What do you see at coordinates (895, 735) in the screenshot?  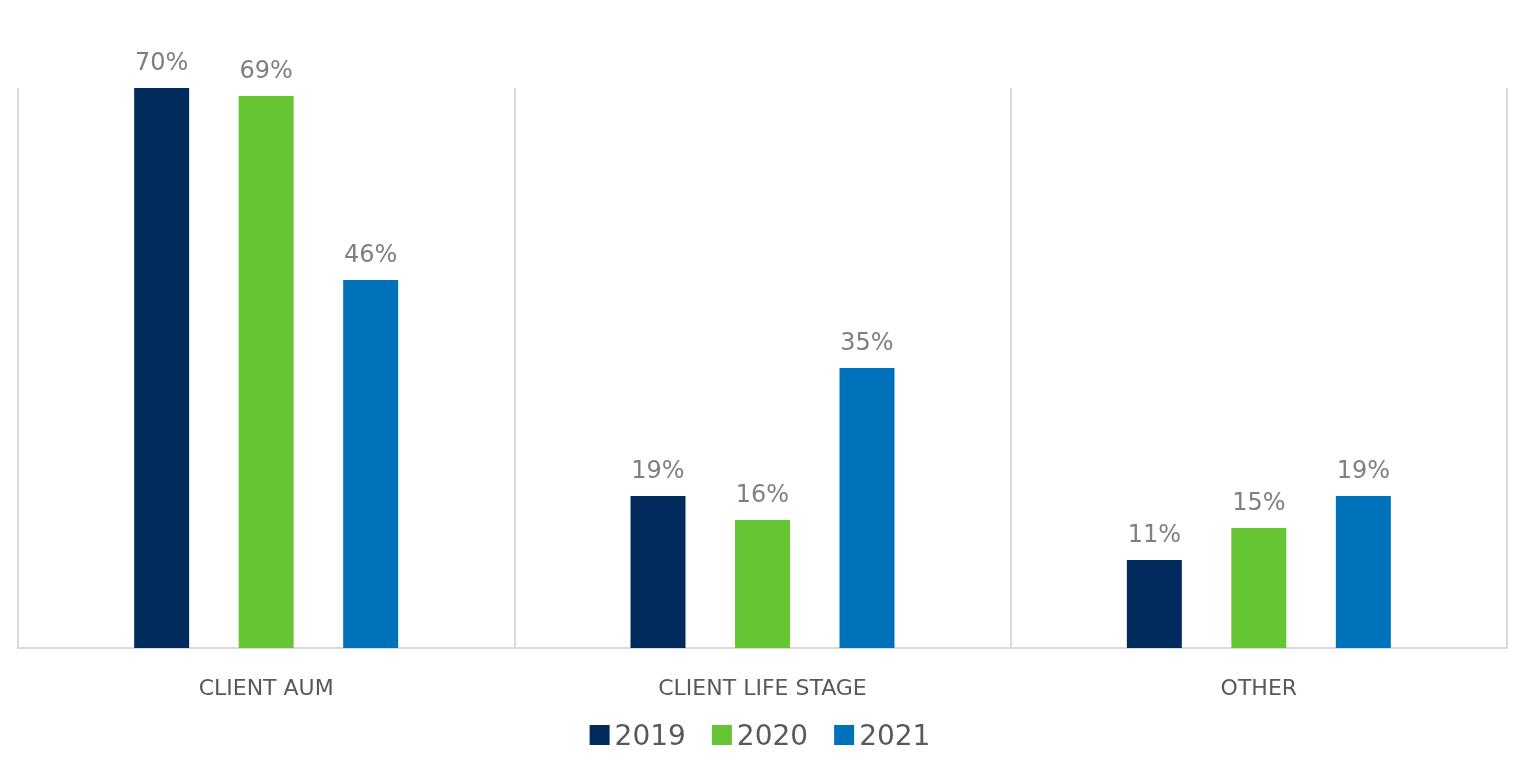 I see `legend-label: 2021` at bounding box center [895, 735].